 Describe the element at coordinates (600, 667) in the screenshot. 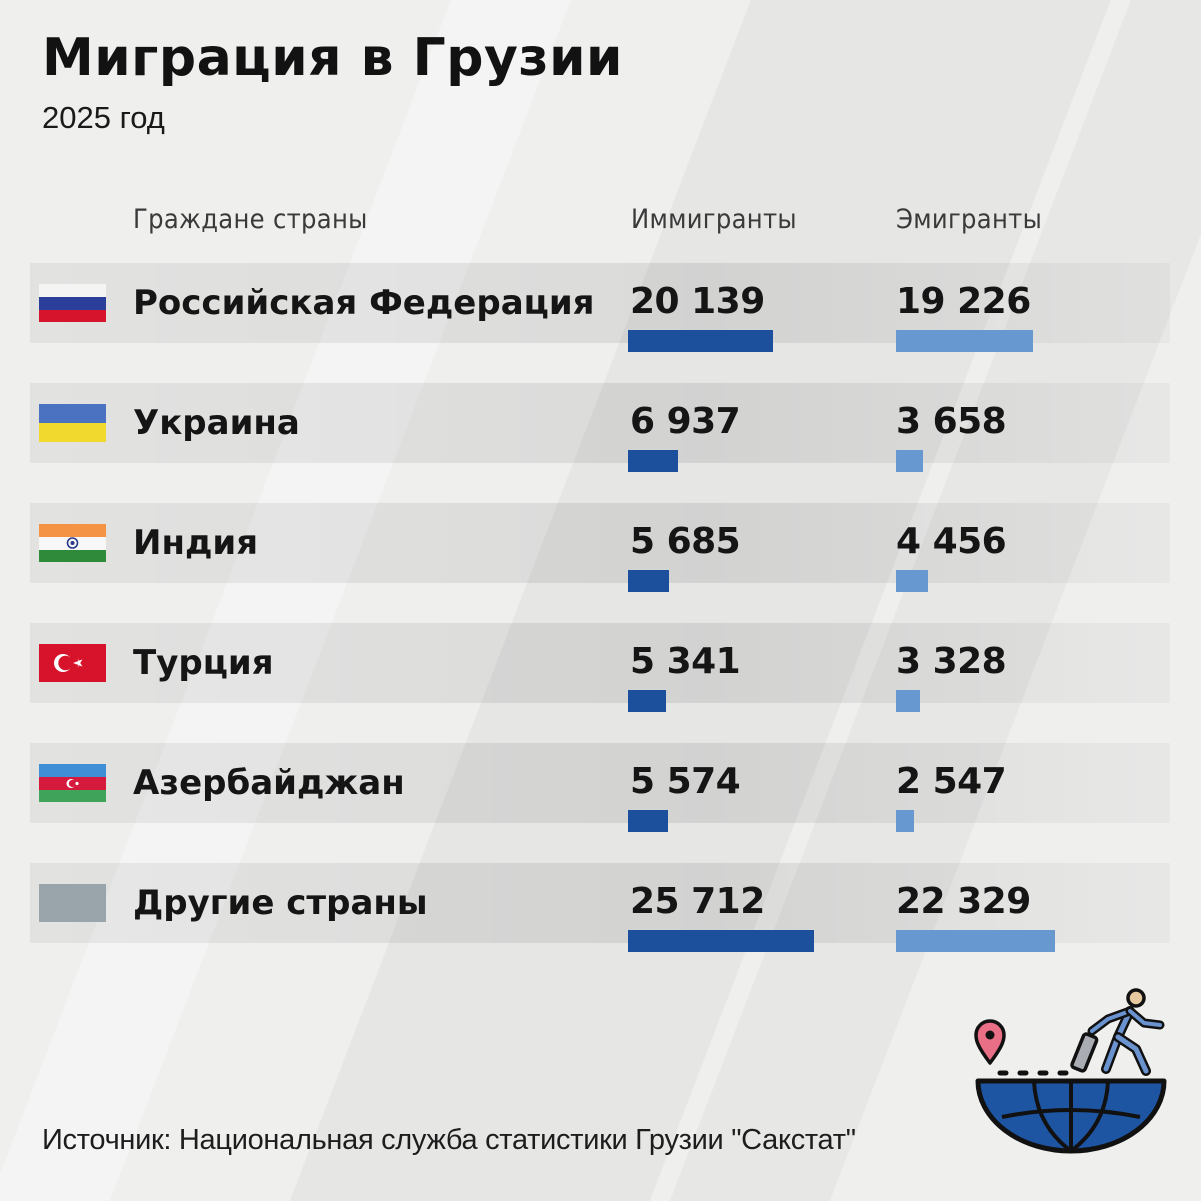

I see `table-row: Турция 5 341 3 328` at that location.